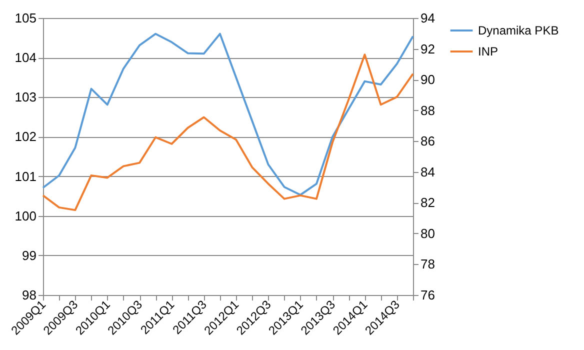 Image resolution: width=584 pixels, height=350 pixels. I want to click on y2-tick-label: 86, so click(427, 141).